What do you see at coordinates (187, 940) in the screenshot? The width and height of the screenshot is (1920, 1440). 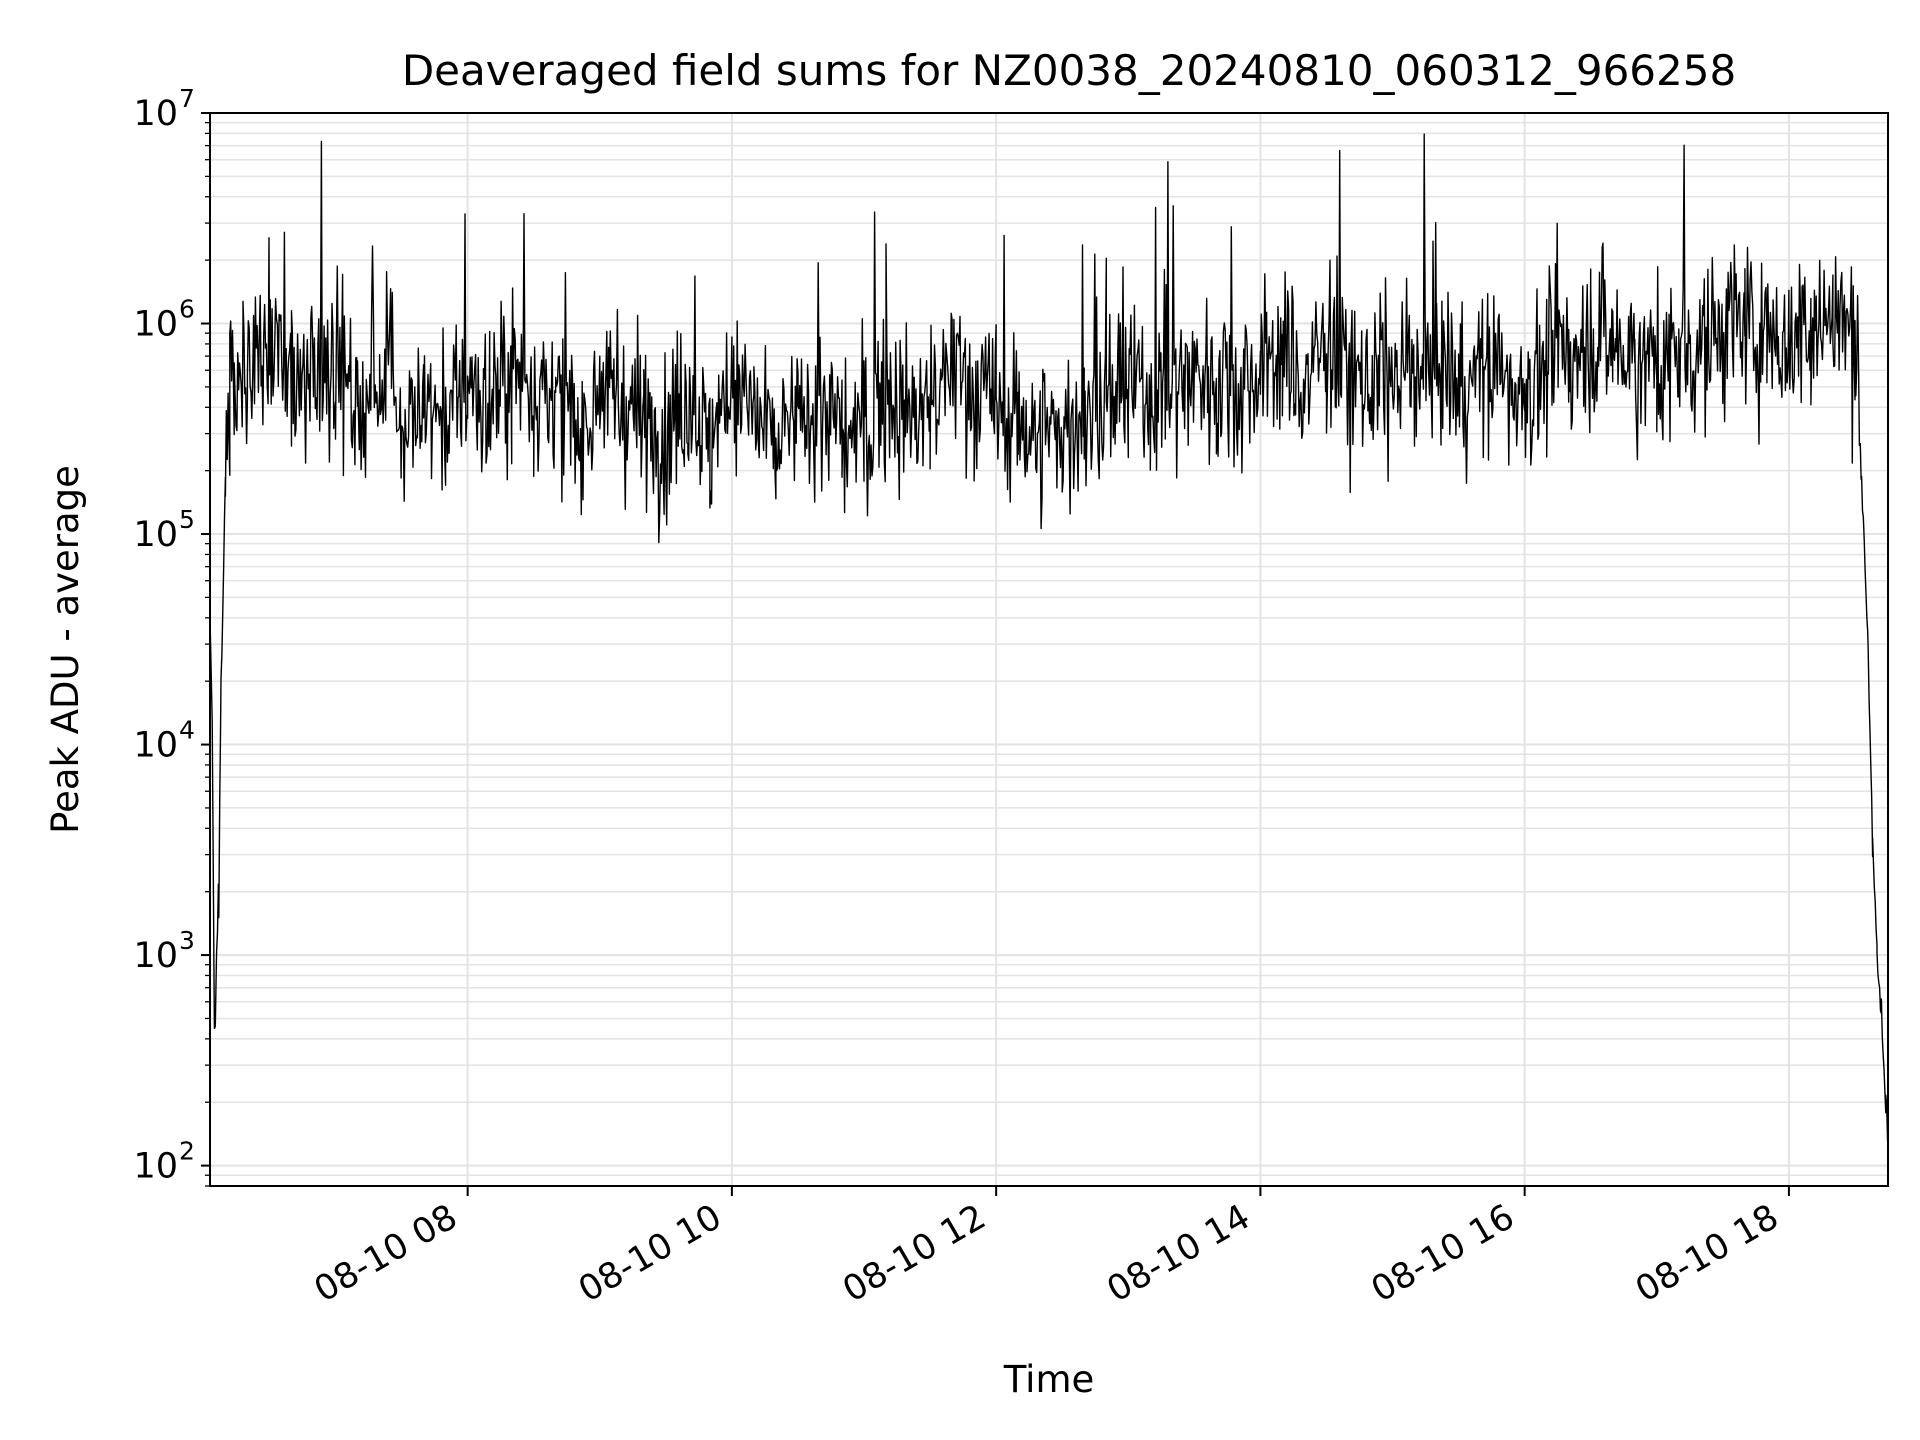 I see `y-tick-exponent: 3` at bounding box center [187, 940].